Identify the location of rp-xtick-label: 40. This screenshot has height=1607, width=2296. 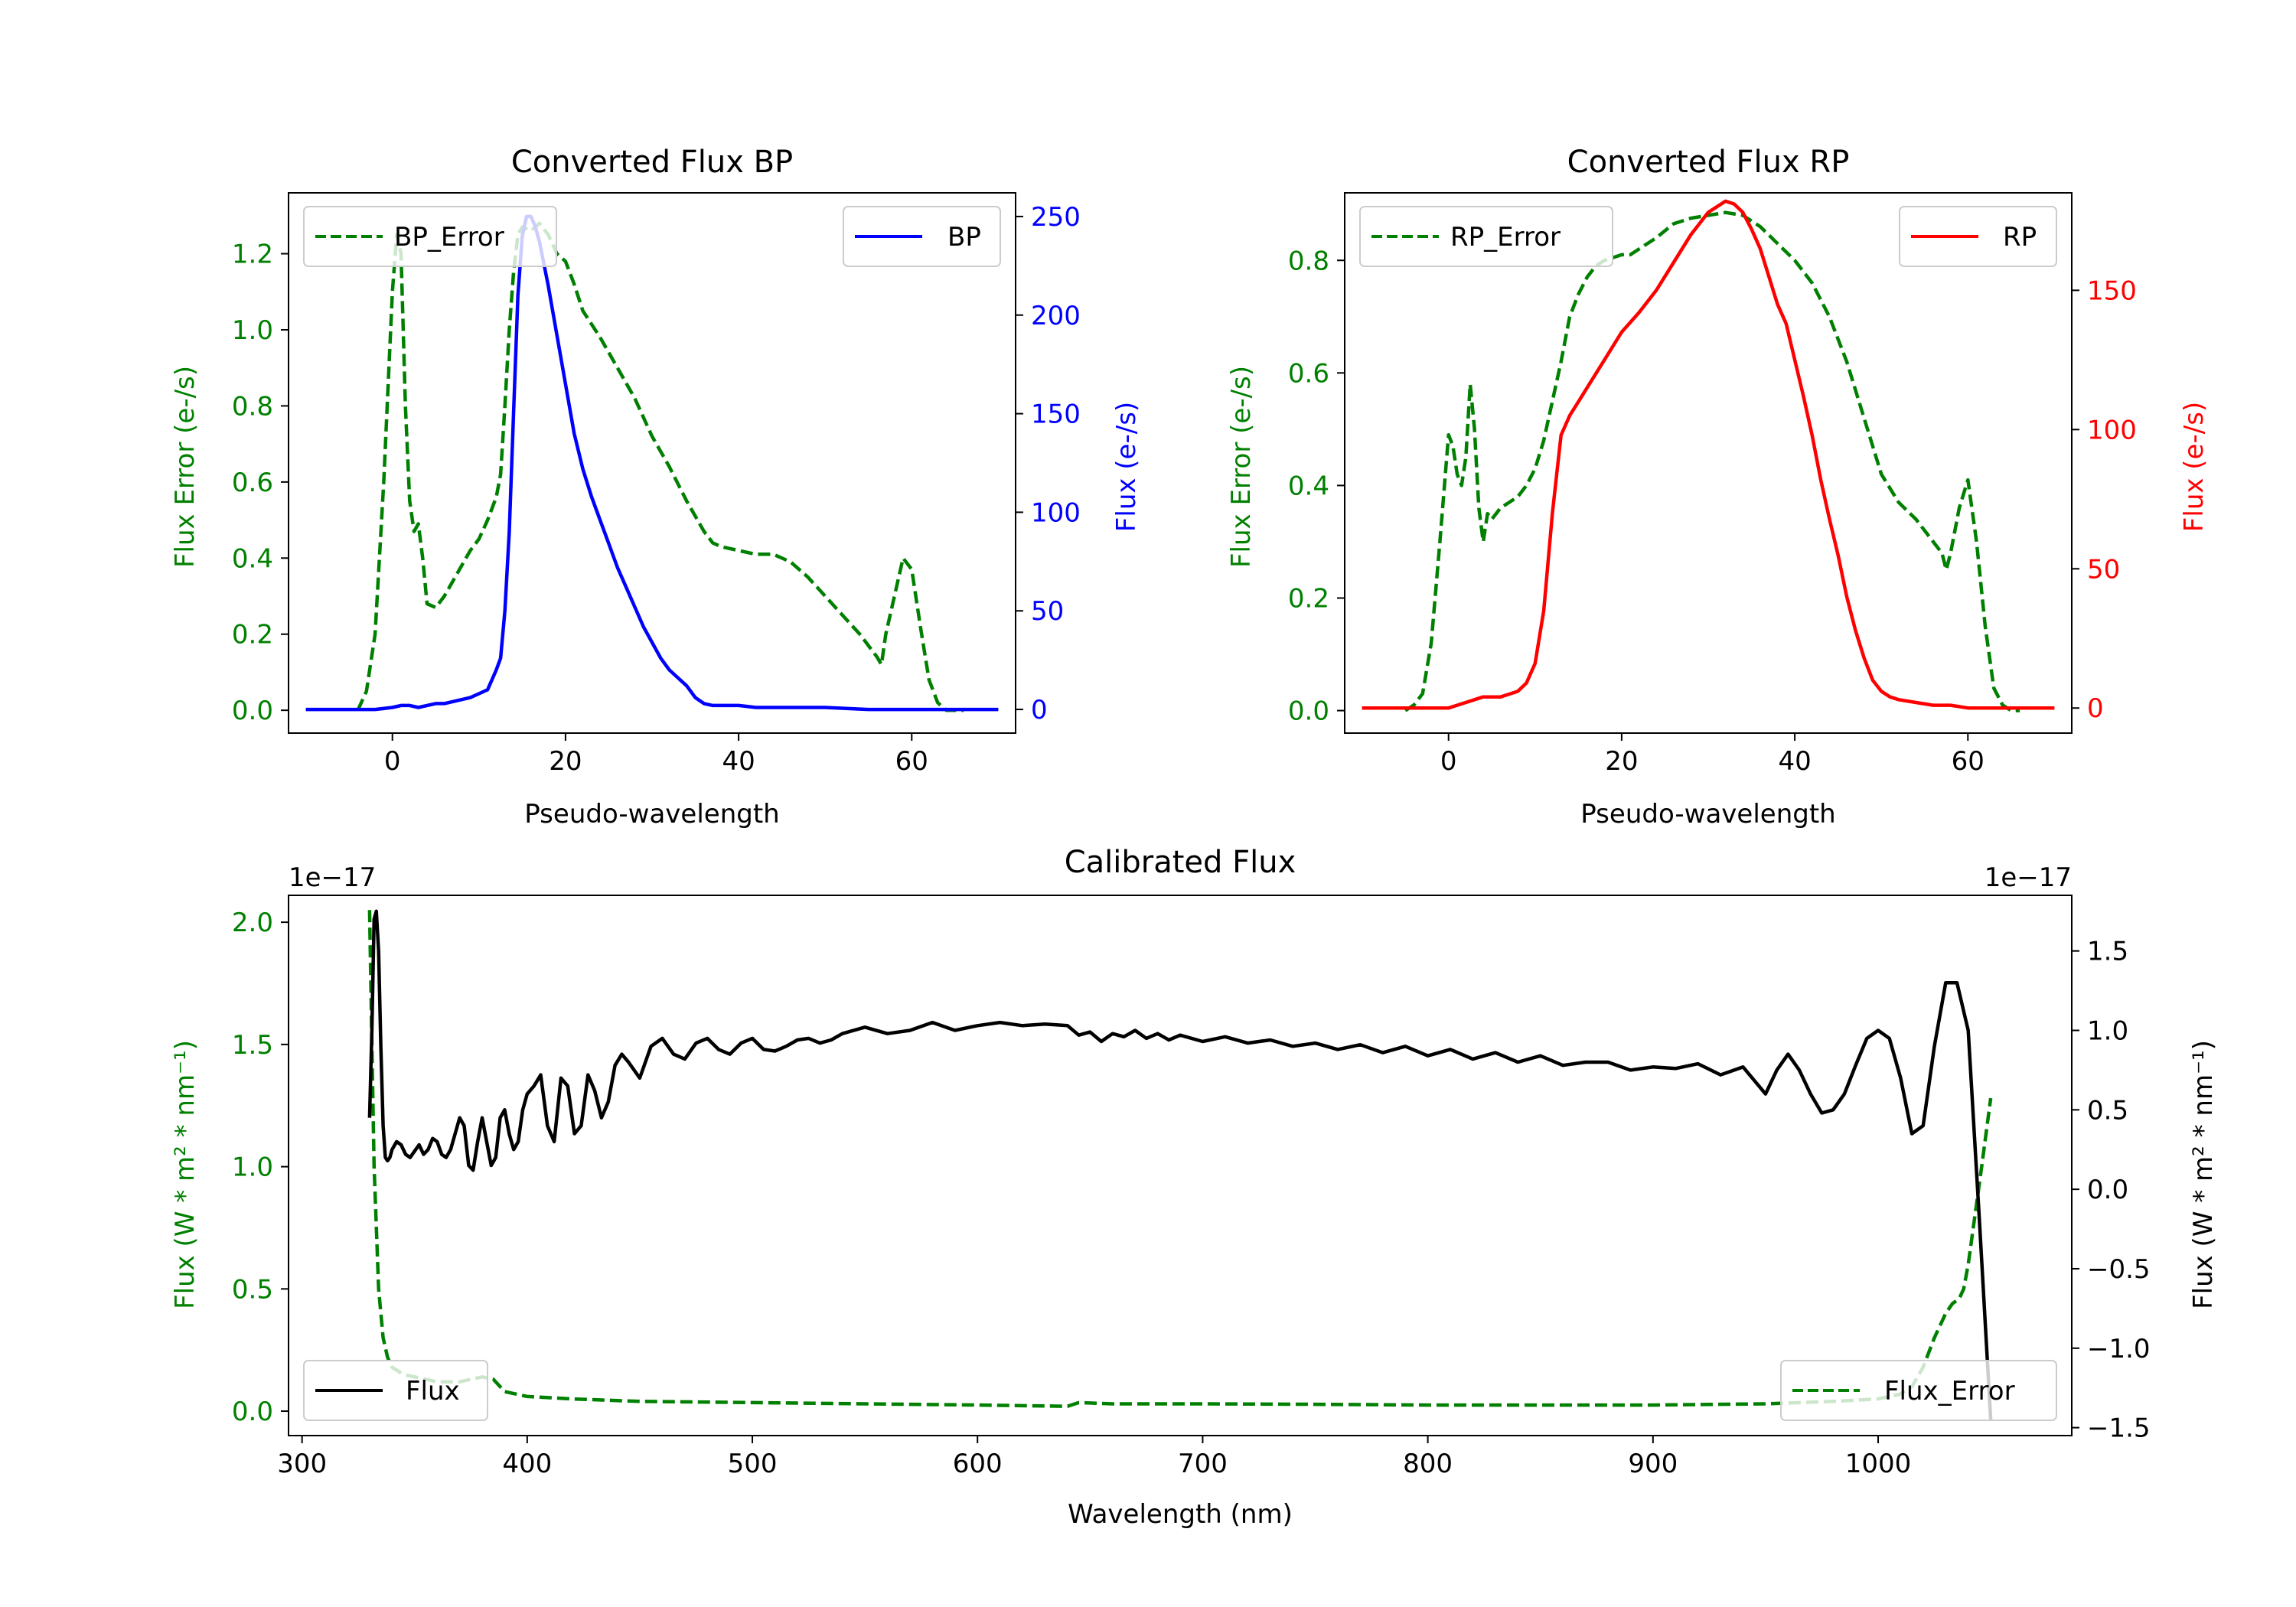
(1794, 761).